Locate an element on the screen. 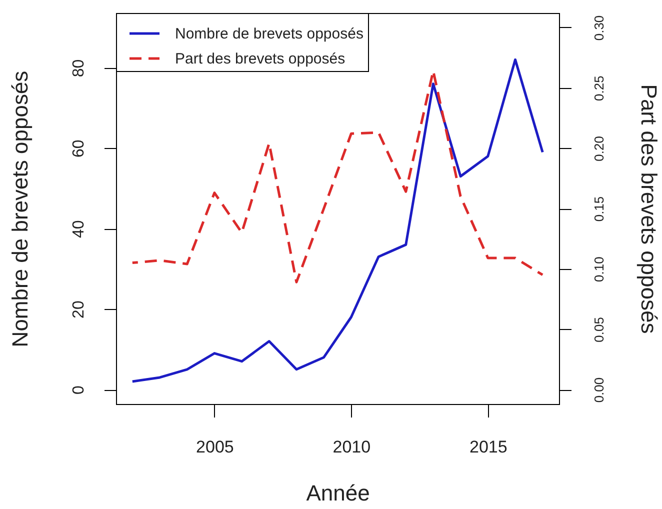 Image resolution: width=662 pixels, height=509 pixels. y-tick-label: 40 is located at coordinates (79, 229).